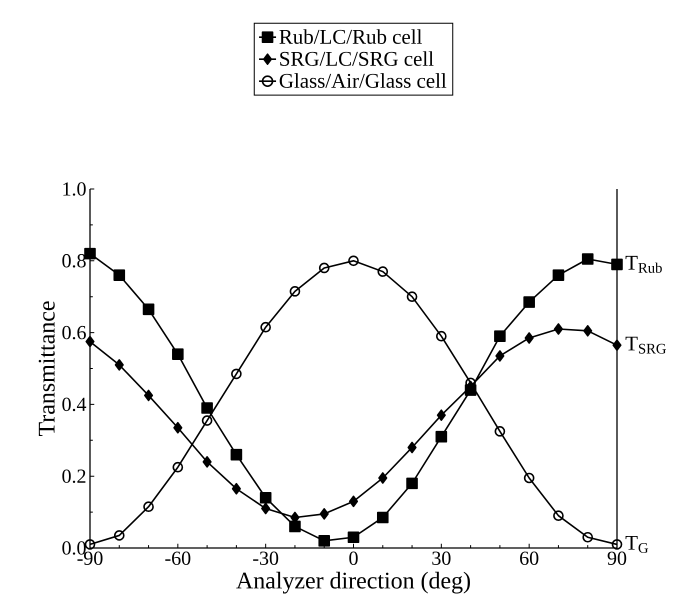 The width and height of the screenshot is (674, 611). I want to click on y-tick-label: 0.2, so click(74, 476).